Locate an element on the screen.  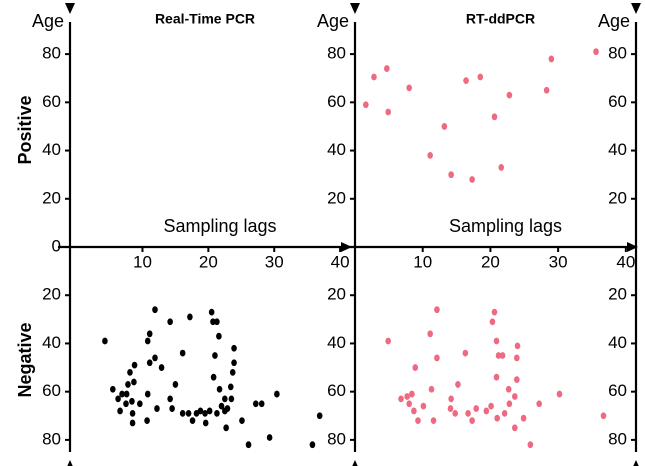
x-tick-label: 20 is located at coordinates (208, 261).